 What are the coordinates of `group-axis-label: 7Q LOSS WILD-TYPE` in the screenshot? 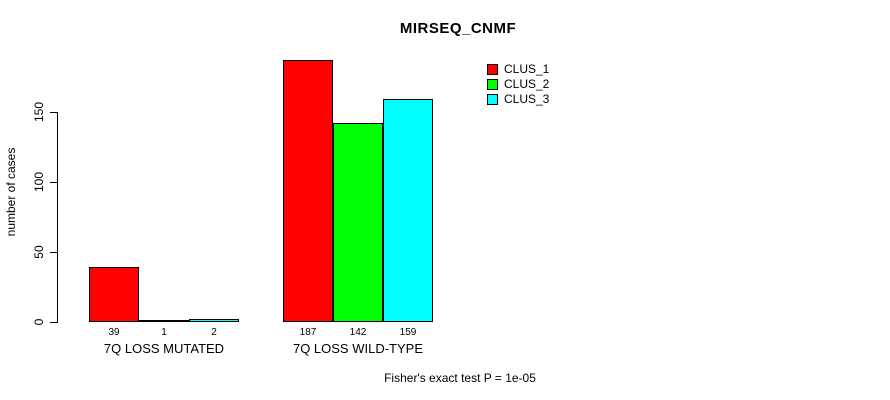 It's located at (358, 348).